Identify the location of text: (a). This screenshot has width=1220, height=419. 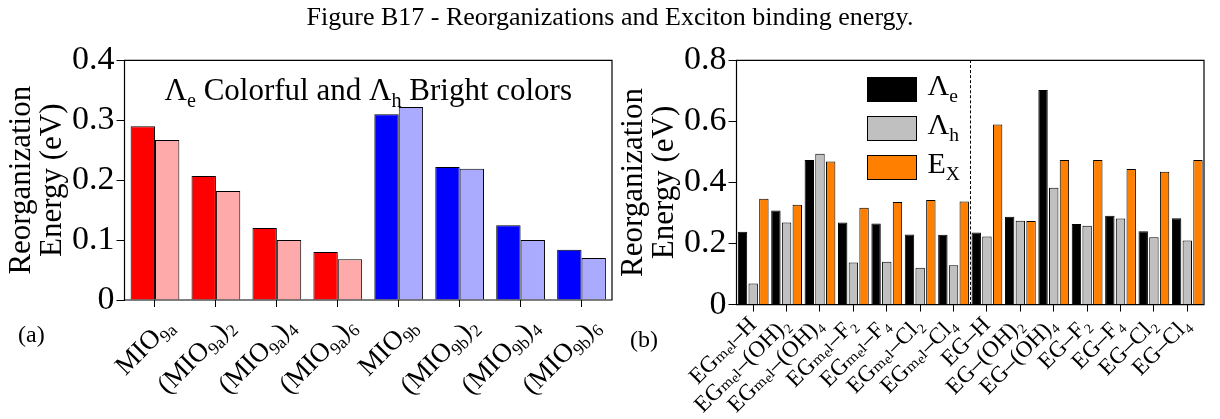
(31, 334).